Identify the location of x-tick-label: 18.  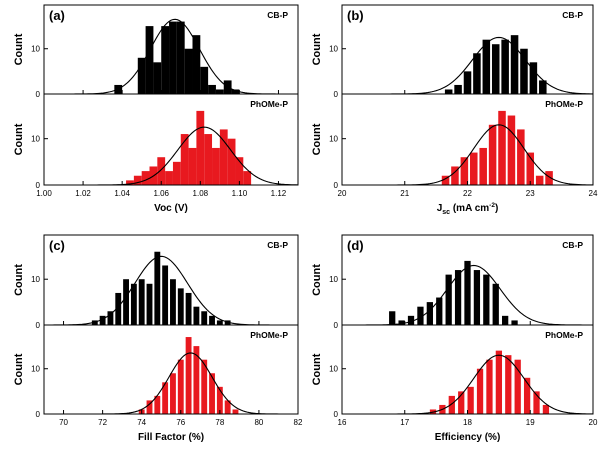
(467, 422).